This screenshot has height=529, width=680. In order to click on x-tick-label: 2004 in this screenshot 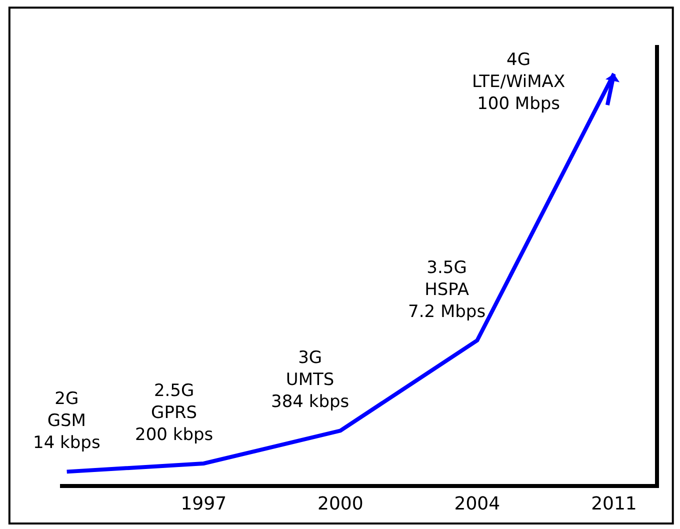, I will do `click(477, 504)`.